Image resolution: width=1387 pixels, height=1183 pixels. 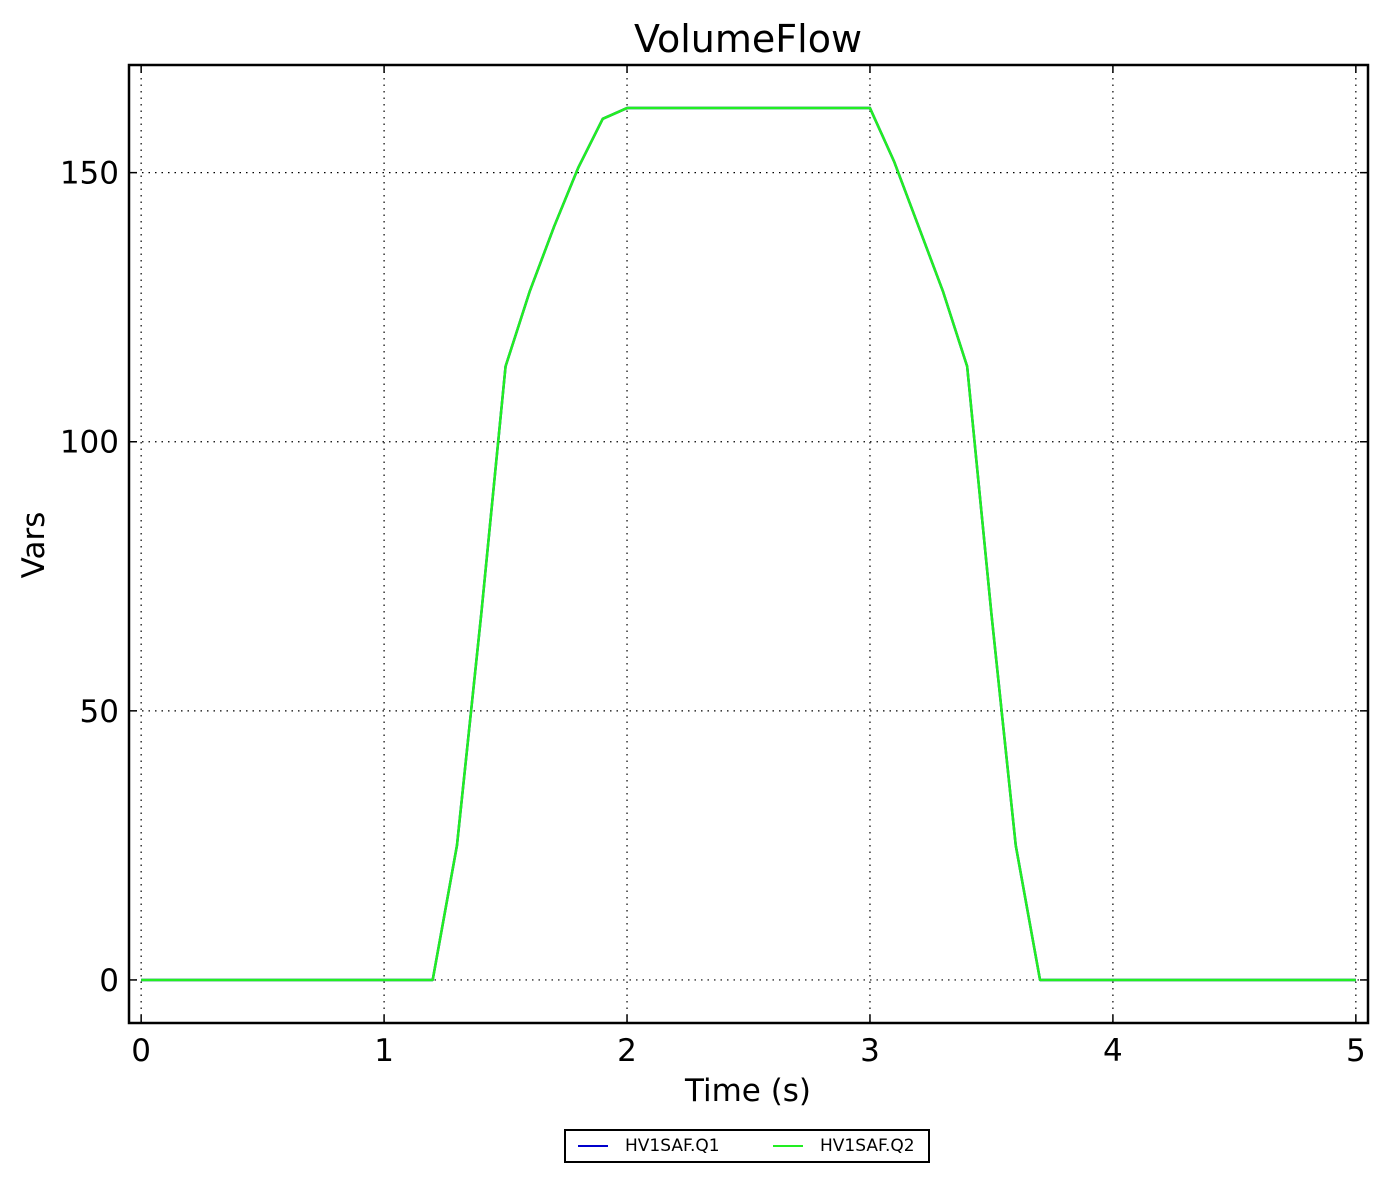 I want to click on legend-swatch-q1, so click(x=593, y=1146).